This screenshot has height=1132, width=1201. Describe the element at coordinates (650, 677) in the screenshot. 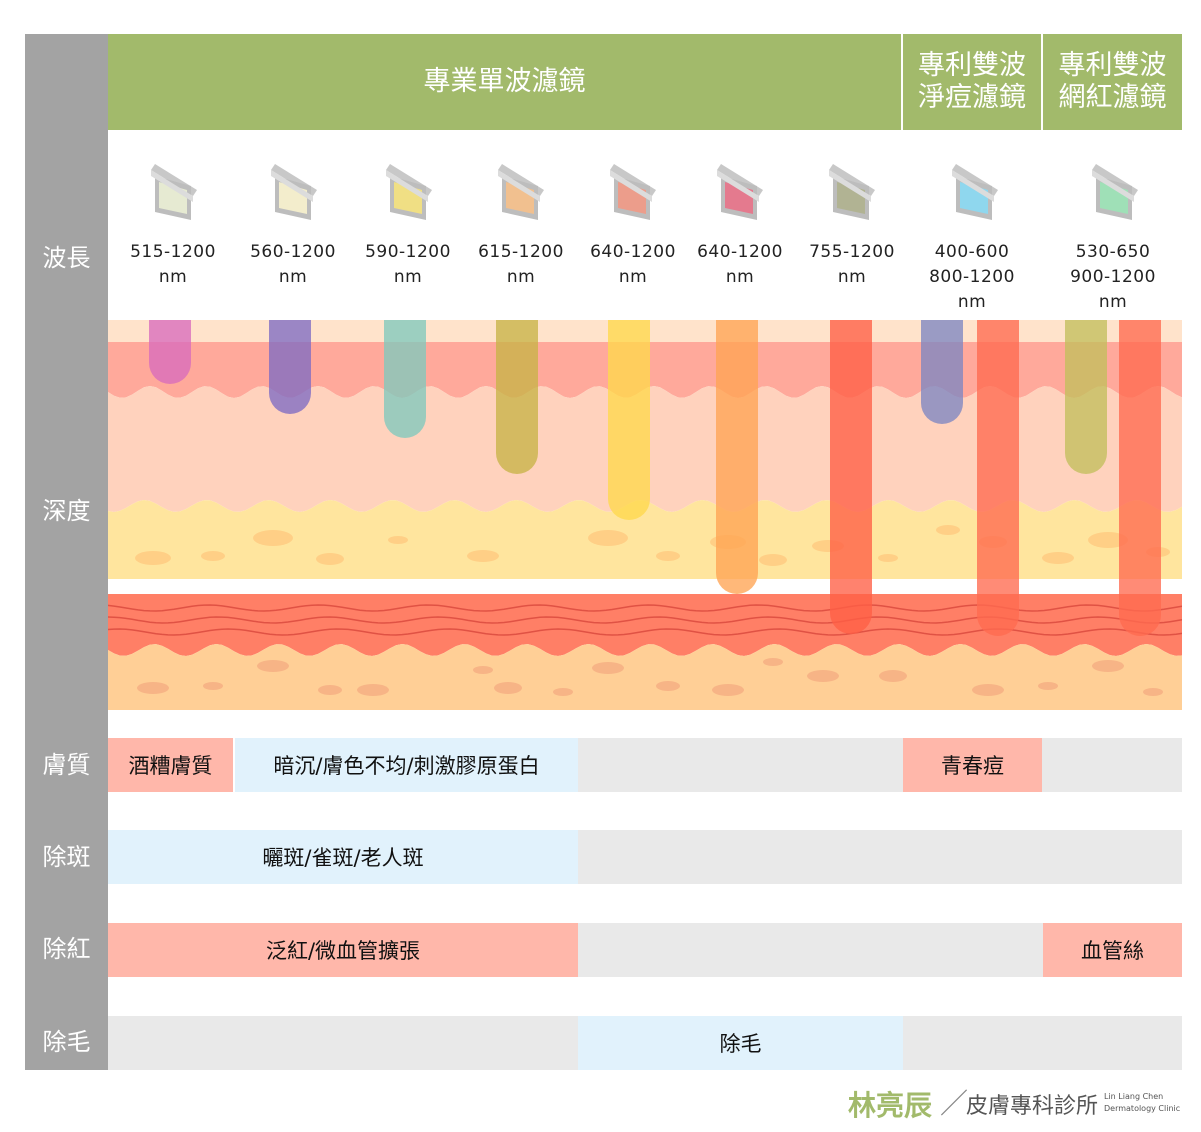

I see `deep-tissue-cells` at that location.